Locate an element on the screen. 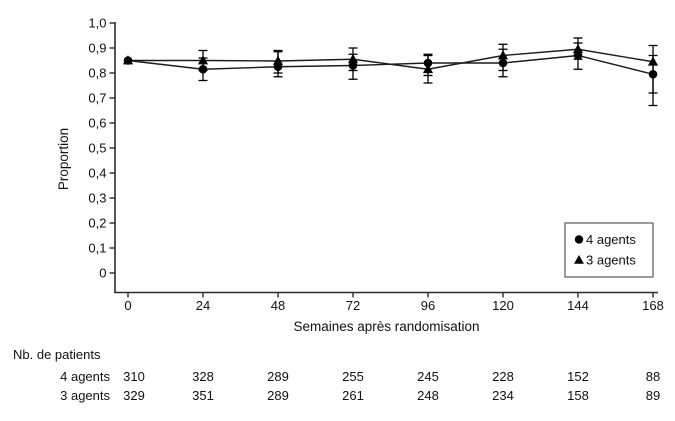  patients-value: 228 is located at coordinates (503, 376).